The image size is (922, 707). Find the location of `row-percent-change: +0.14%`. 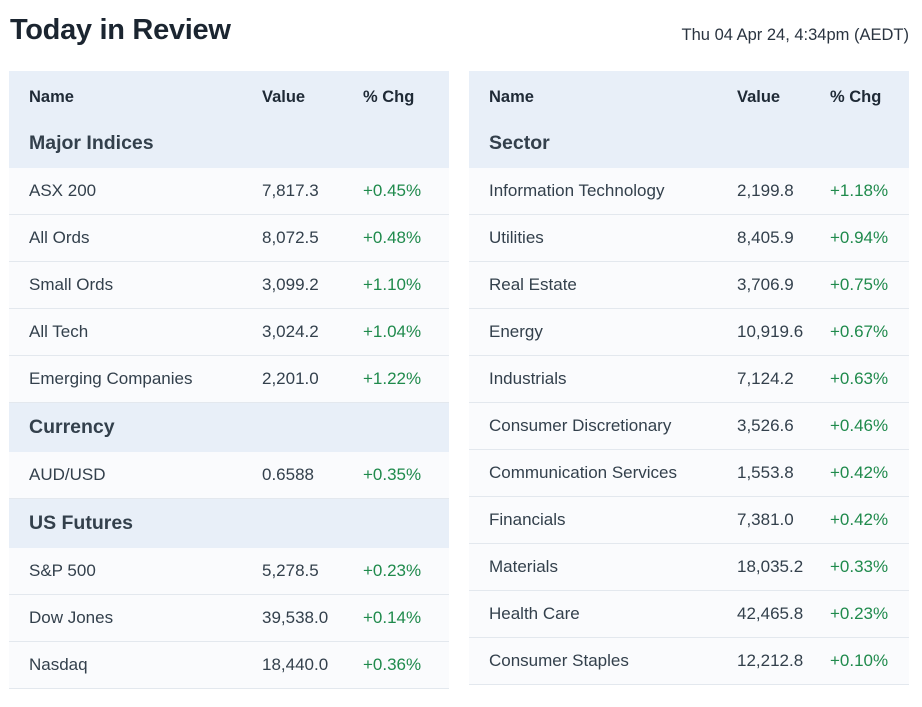

row-percent-change: +0.14% is located at coordinates (392, 617).